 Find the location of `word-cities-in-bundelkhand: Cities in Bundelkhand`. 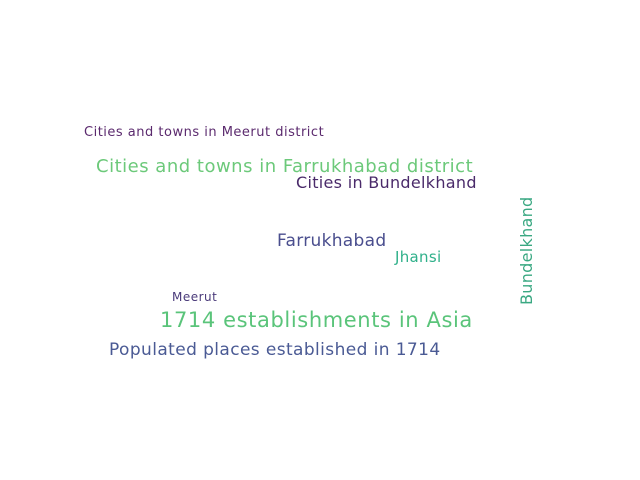

word-cities-in-bundelkhand: Cities in Bundelkhand is located at coordinates (386, 182).